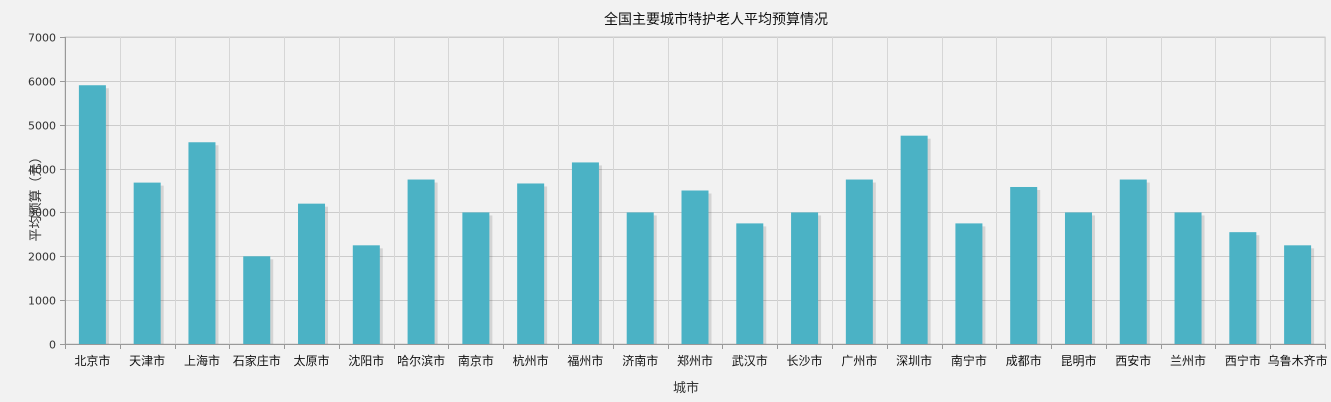 This screenshot has height=402, width=1331. Describe the element at coordinates (716, 19) in the screenshot. I see `chart-title: 全国主要城市特护老人平均预算情况` at that location.